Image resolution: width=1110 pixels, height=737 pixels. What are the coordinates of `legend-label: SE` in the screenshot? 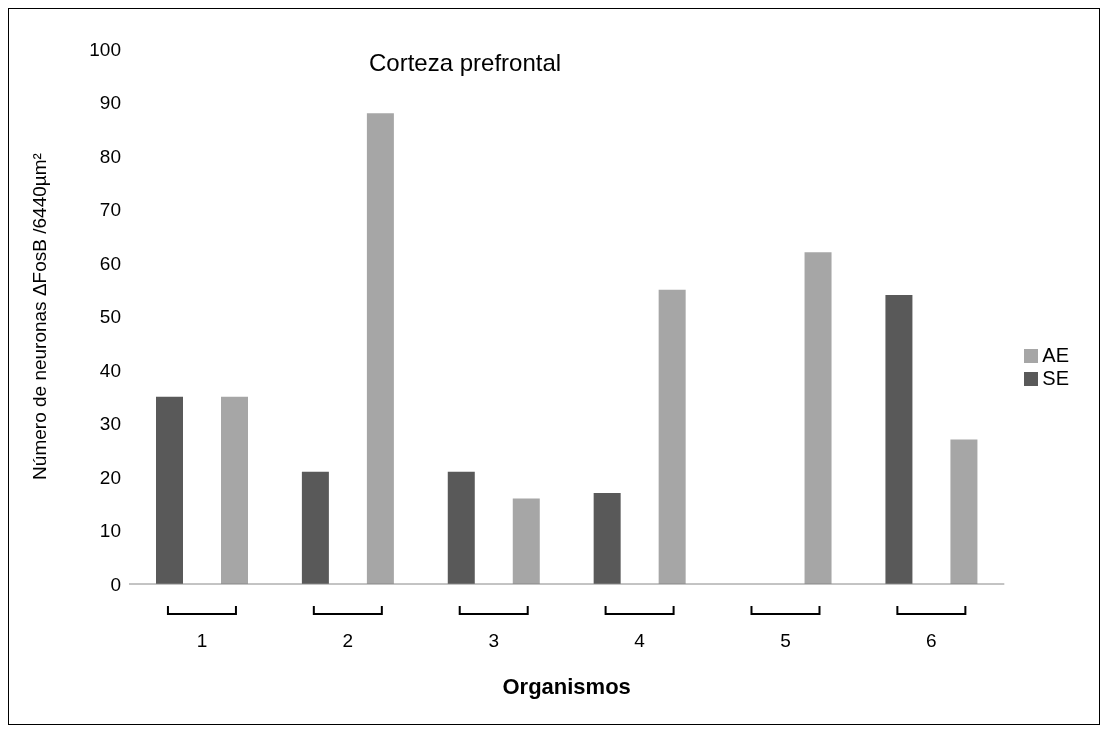 It's located at (1055, 377).